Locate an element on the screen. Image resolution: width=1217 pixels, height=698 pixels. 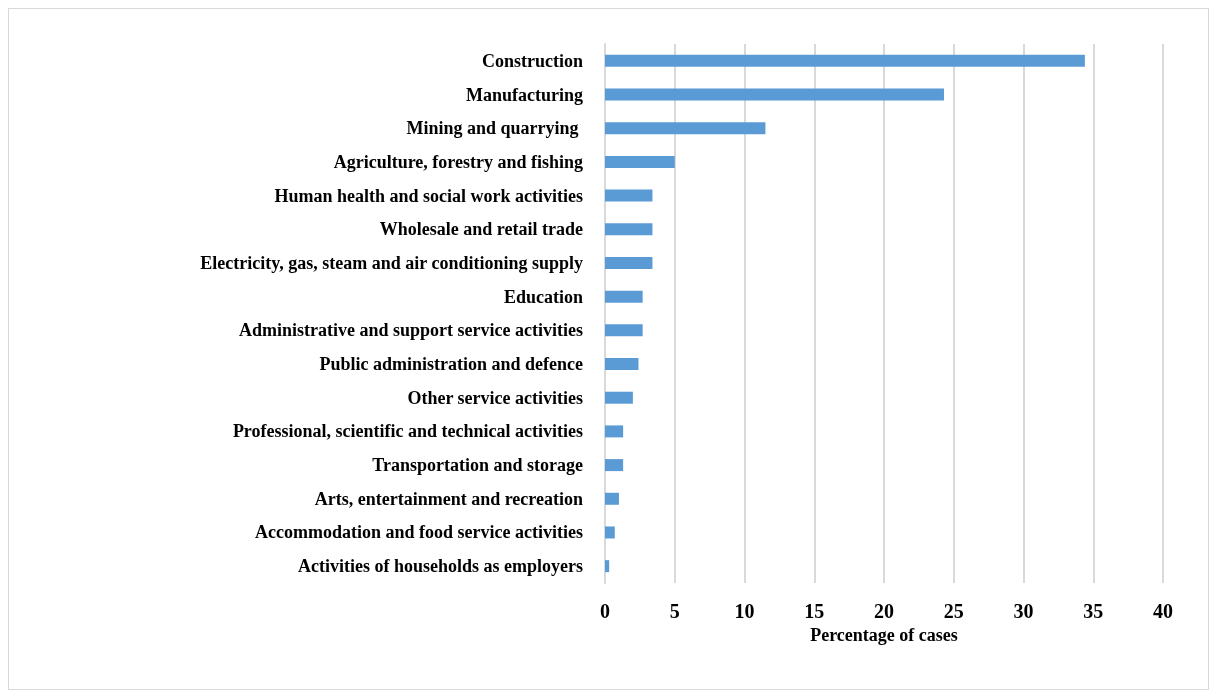
y-tick-label: Electricity, gas, steam and air conditioning supply is located at coordinates (391, 262).